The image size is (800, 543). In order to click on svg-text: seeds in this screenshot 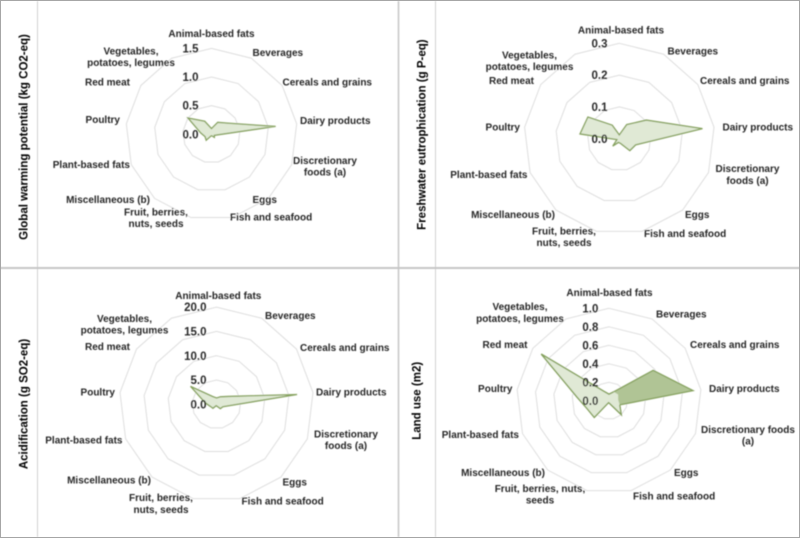, I will do `click(540, 501)`.